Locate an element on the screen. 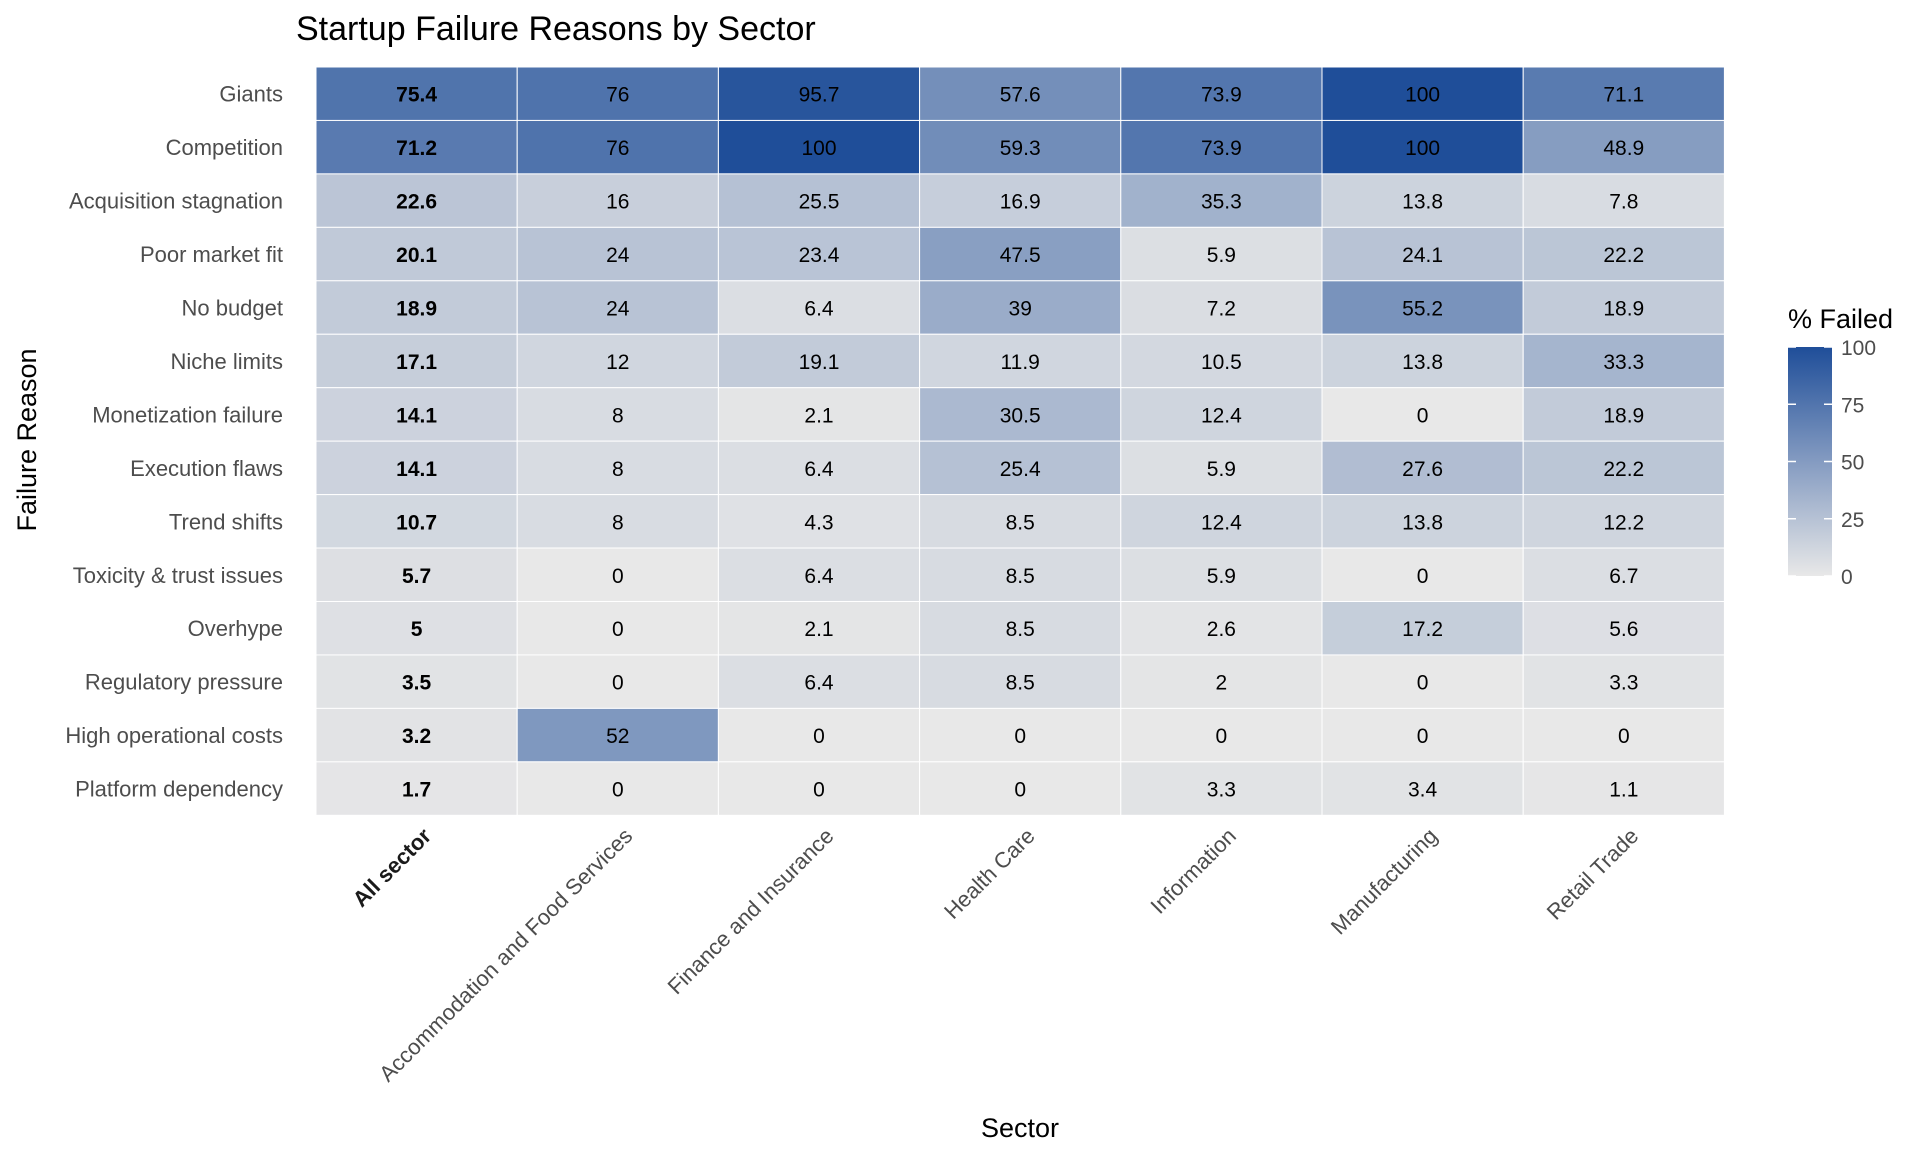 The image size is (1920, 1152). color-legend: % Failed 0 25 50 75 100 is located at coordinates (1840, 446).